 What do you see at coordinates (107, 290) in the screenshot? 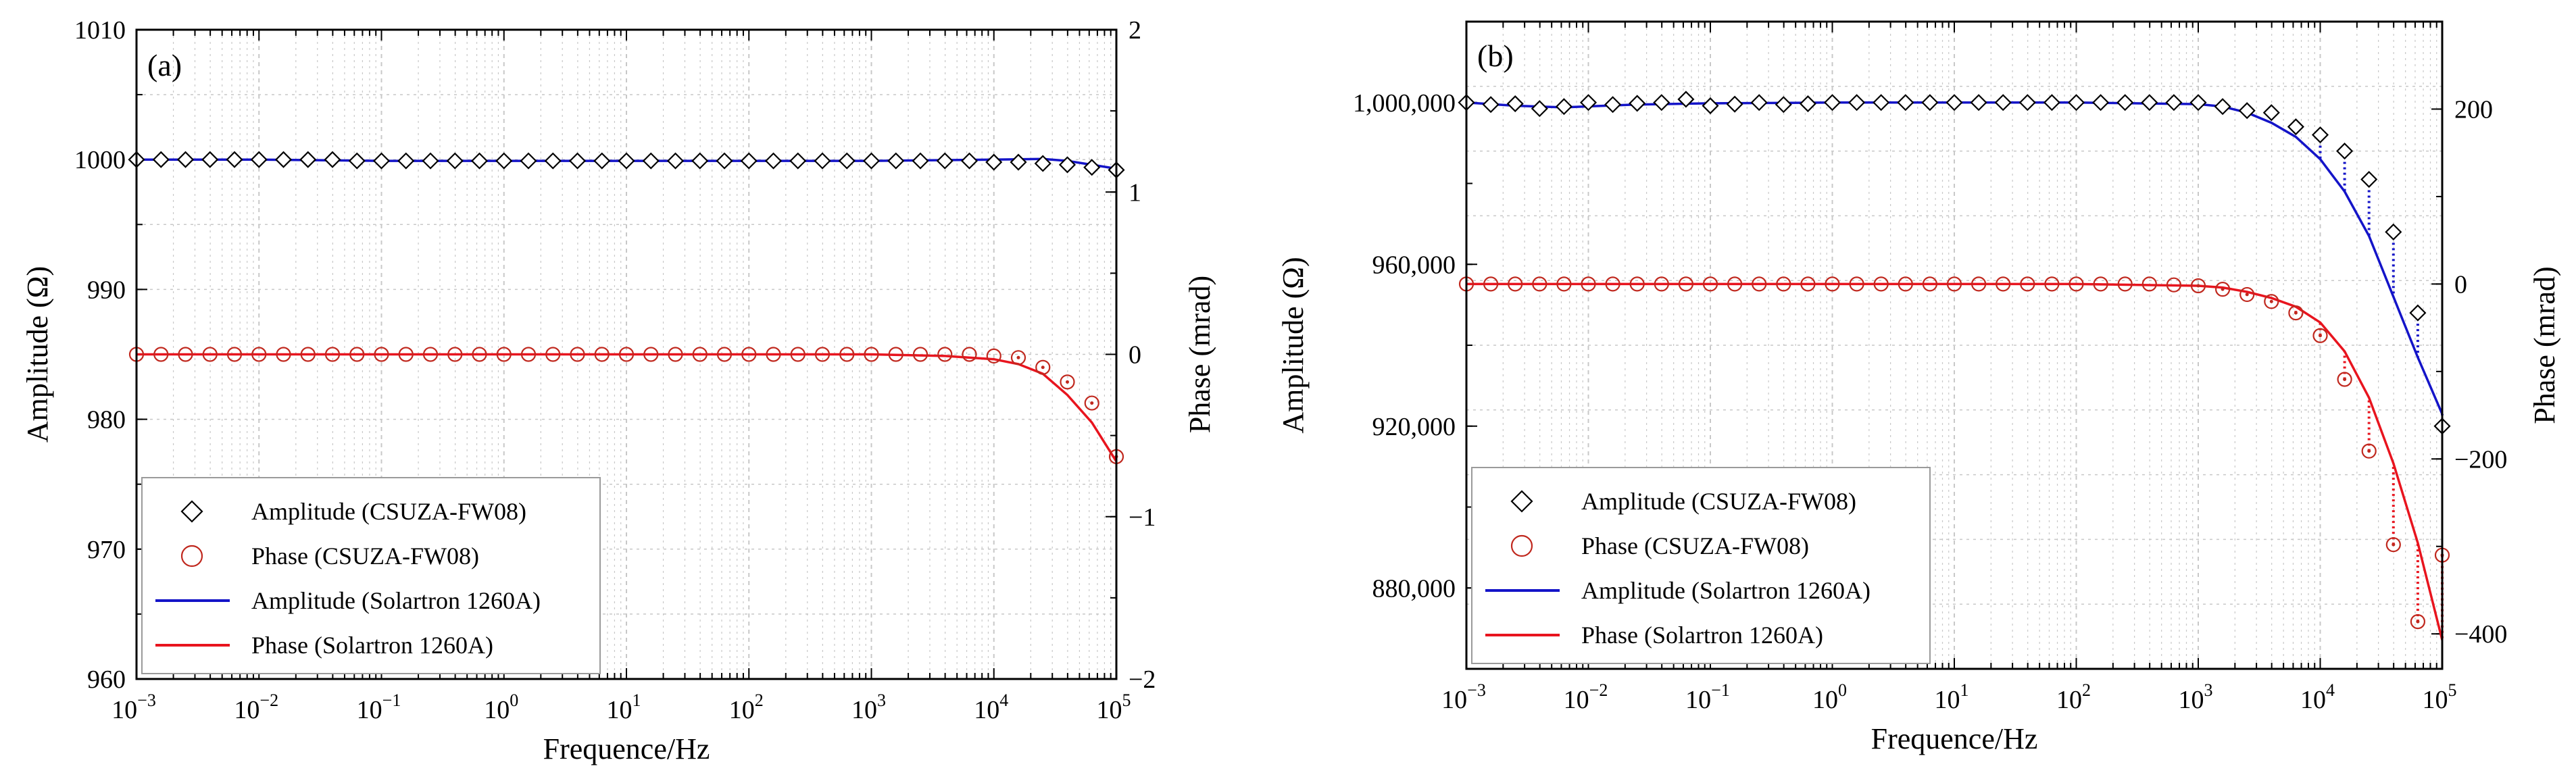
I see `y-tick-label: 990` at bounding box center [107, 290].